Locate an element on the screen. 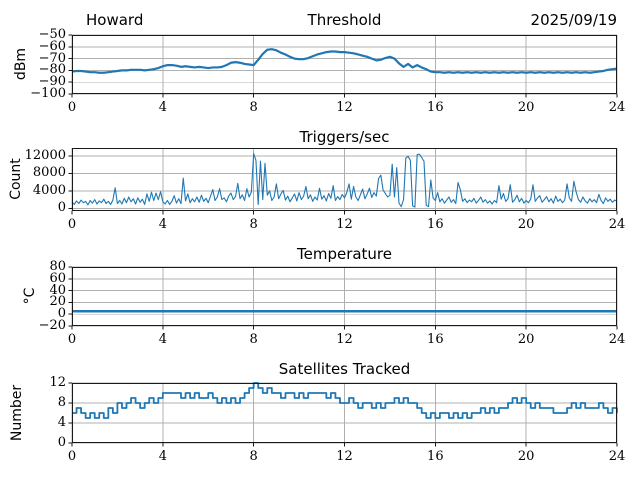 Image resolution: width=640 pixels, height=480 pixels. temperature-plot-svg is located at coordinates (343, 298).